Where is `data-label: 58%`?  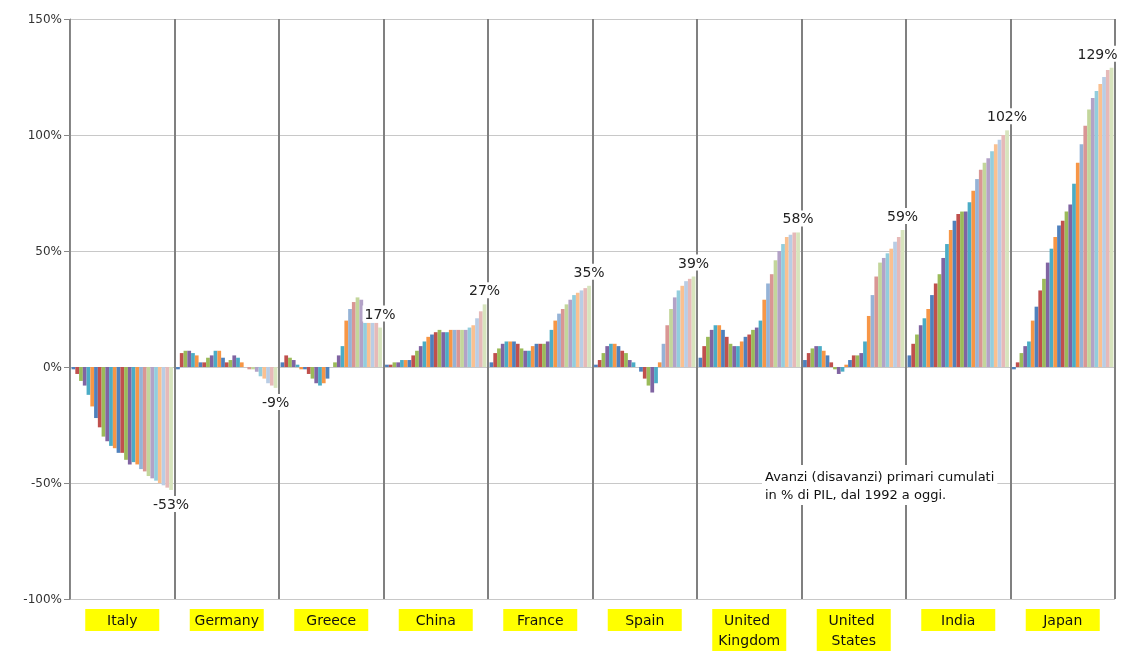
data-label: 58% is located at coordinates (798, 218).